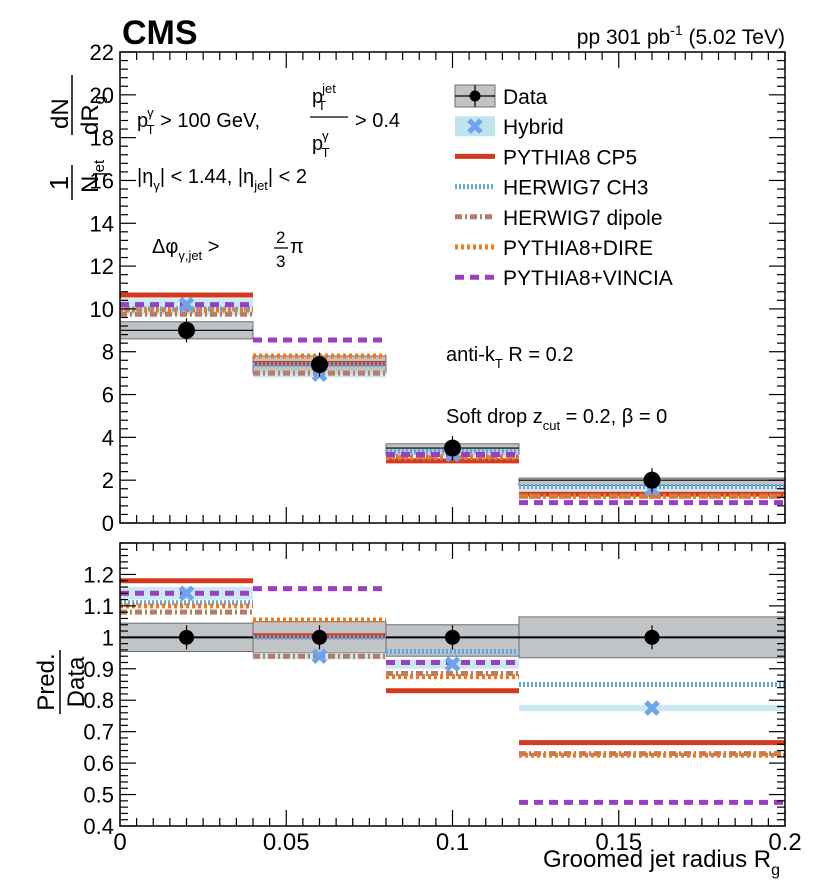 This screenshot has height=891, width=814. What do you see at coordinates (108, 480) in the screenshot?
I see `top-ytick-label: 2` at bounding box center [108, 480].